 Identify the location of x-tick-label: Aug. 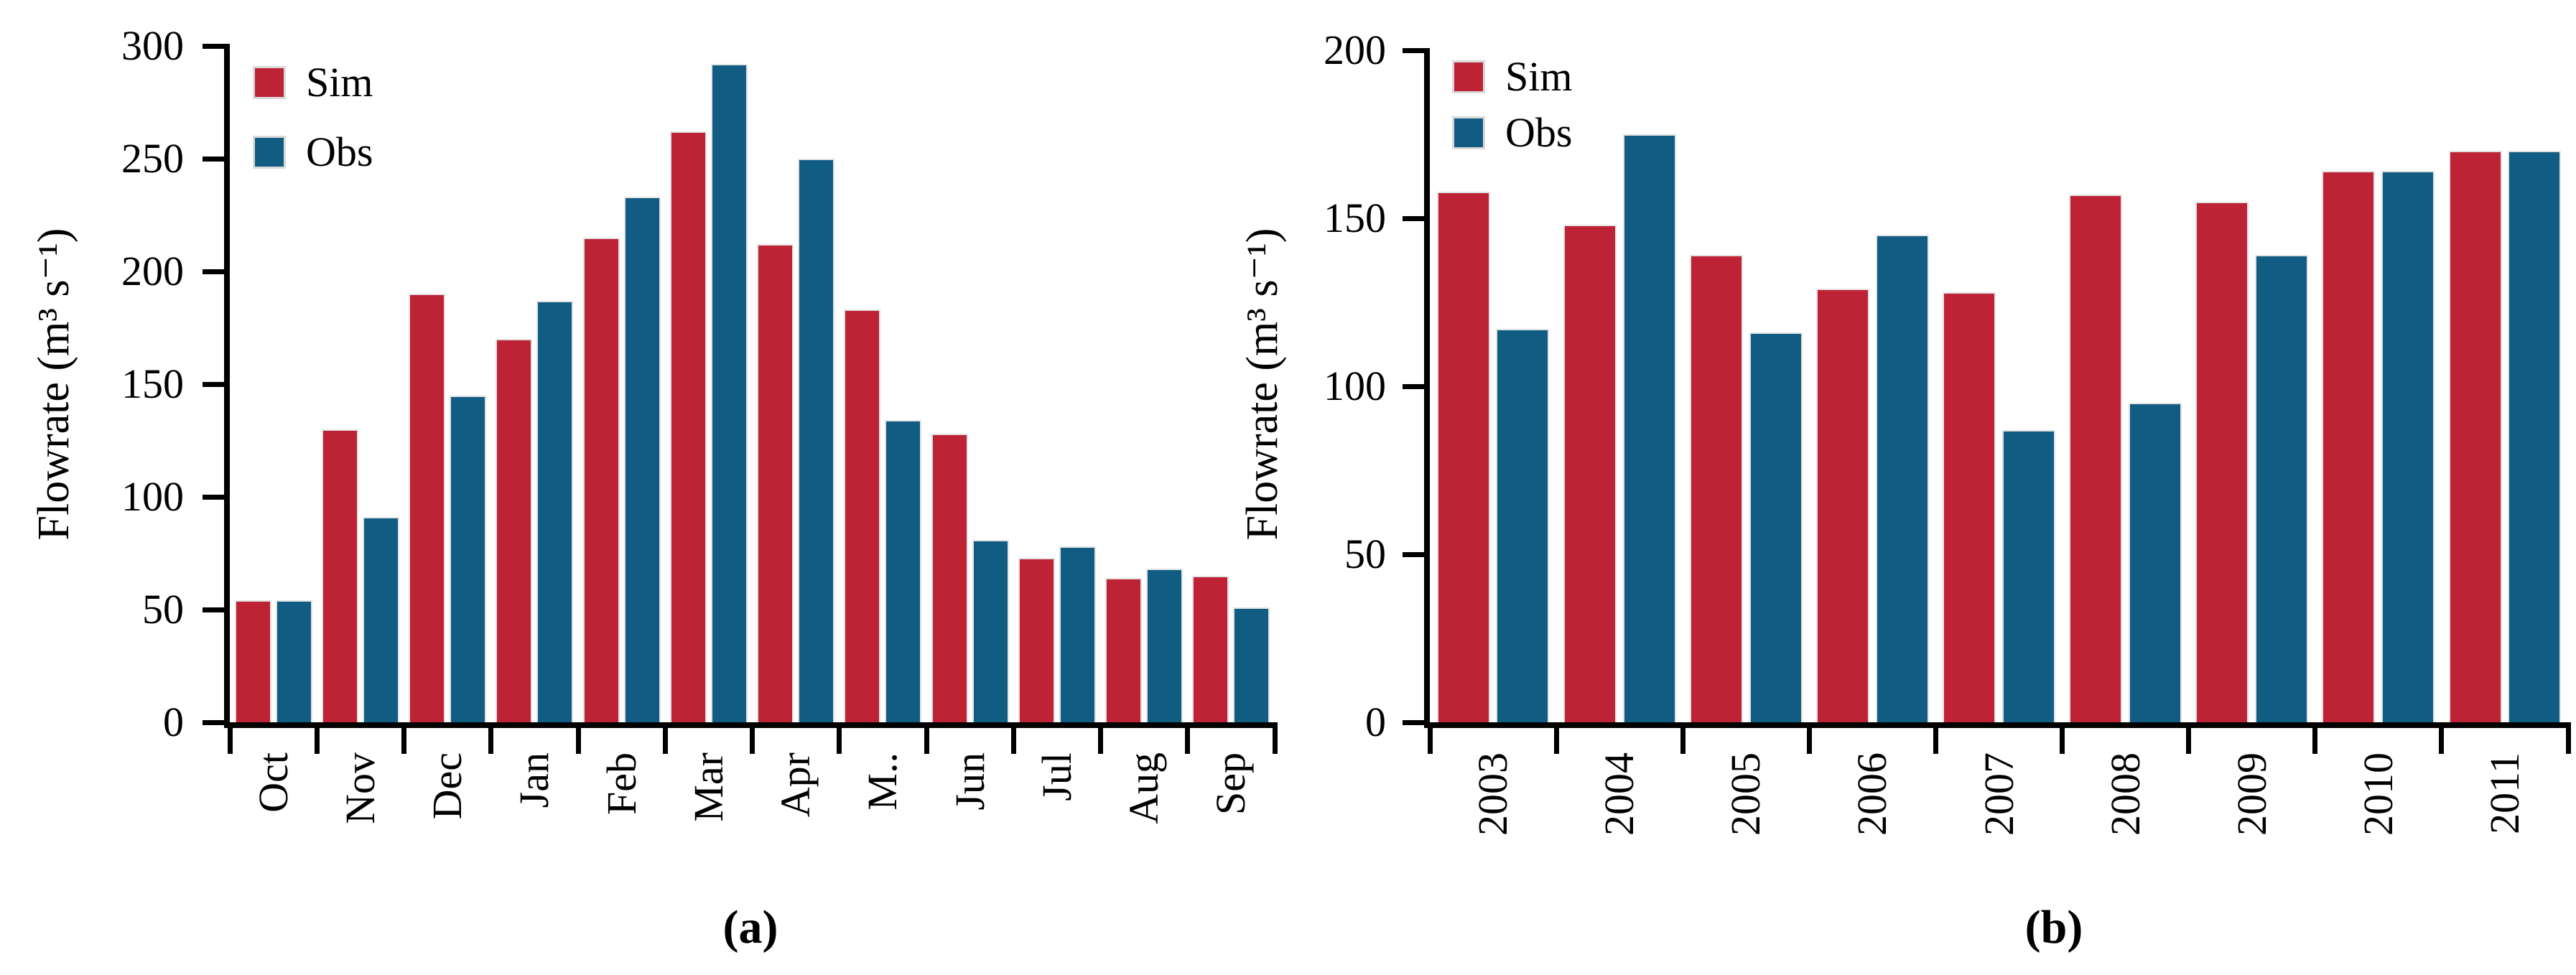
(1144, 788).